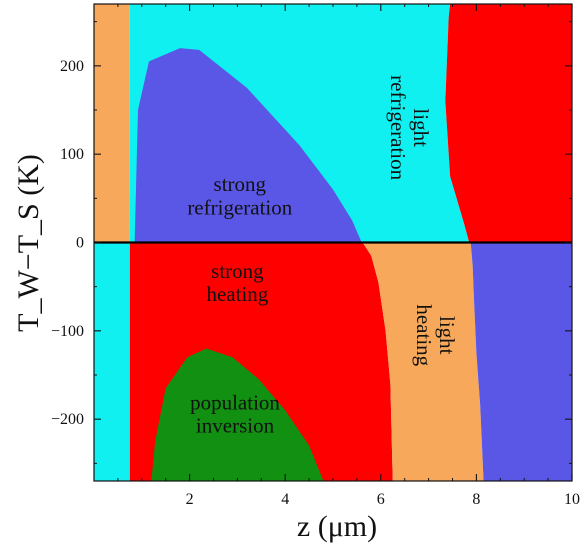 The height and width of the screenshot is (546, 581). I want to click on x-tick-label-6: 6, so click(381, 499).